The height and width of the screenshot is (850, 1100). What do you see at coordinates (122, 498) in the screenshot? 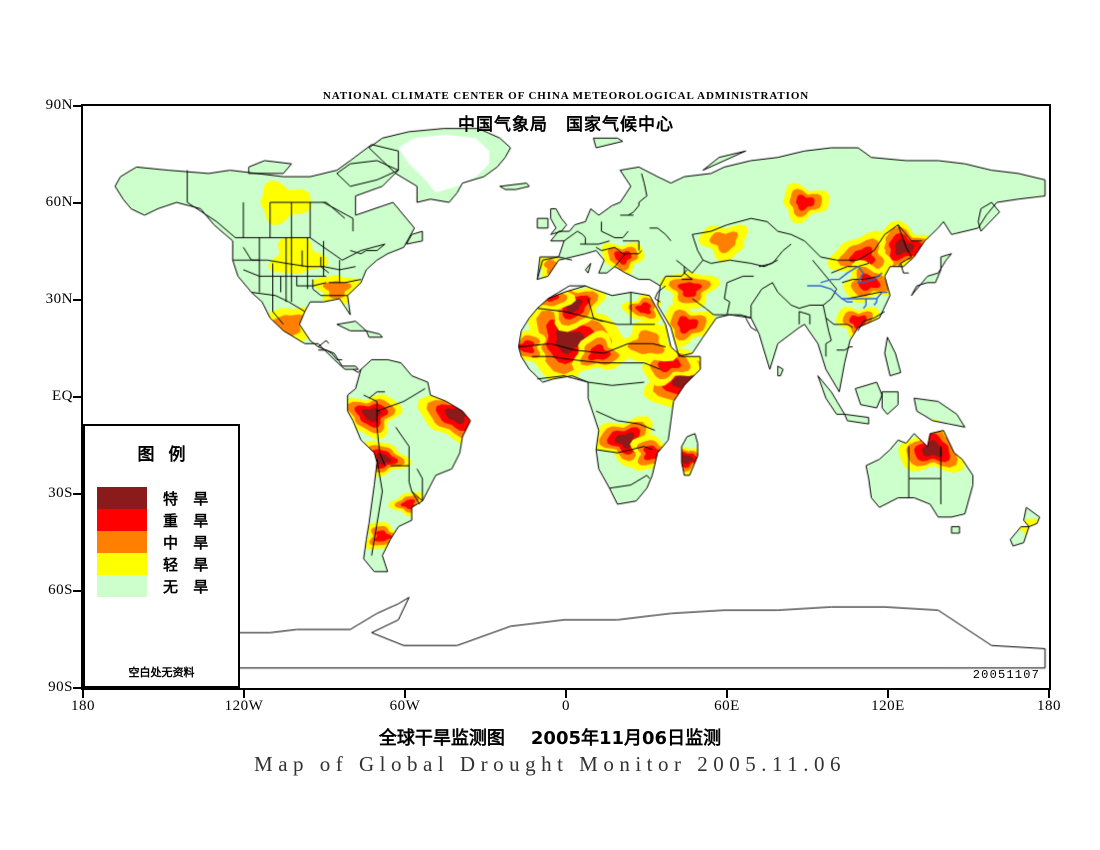
I see `legend-swatch-extreme-drought` at bounding box center [122, 498].